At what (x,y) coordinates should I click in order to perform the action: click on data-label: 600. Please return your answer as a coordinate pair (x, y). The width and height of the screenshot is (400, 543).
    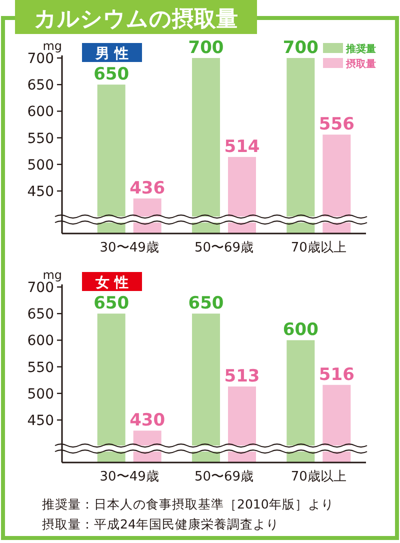
    Looking at the image, I should click on (300, 330).